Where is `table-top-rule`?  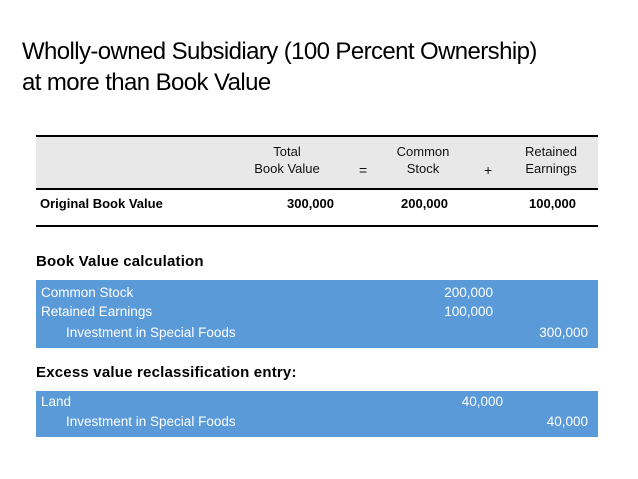 table-top-rule is located at coordinates (317, 136).